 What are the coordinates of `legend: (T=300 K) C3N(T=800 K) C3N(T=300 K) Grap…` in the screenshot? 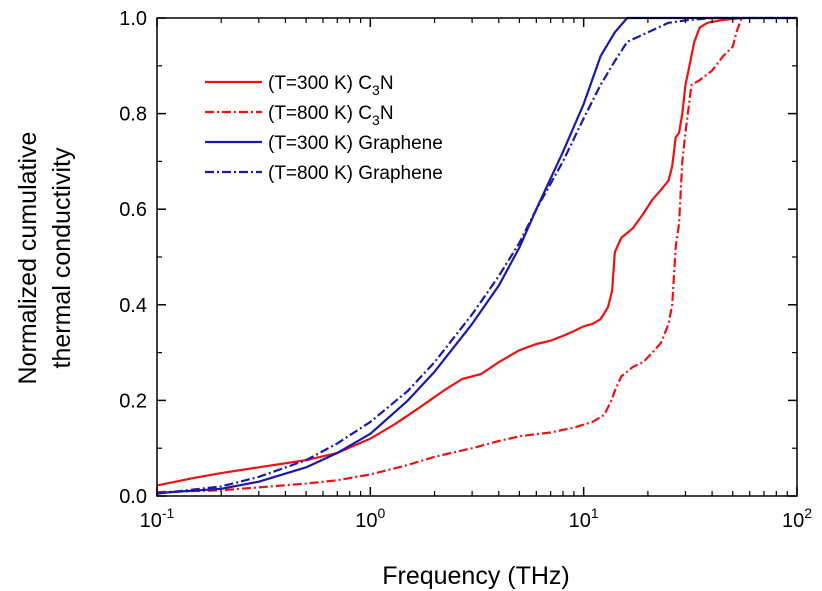 It's located at (324, 128).